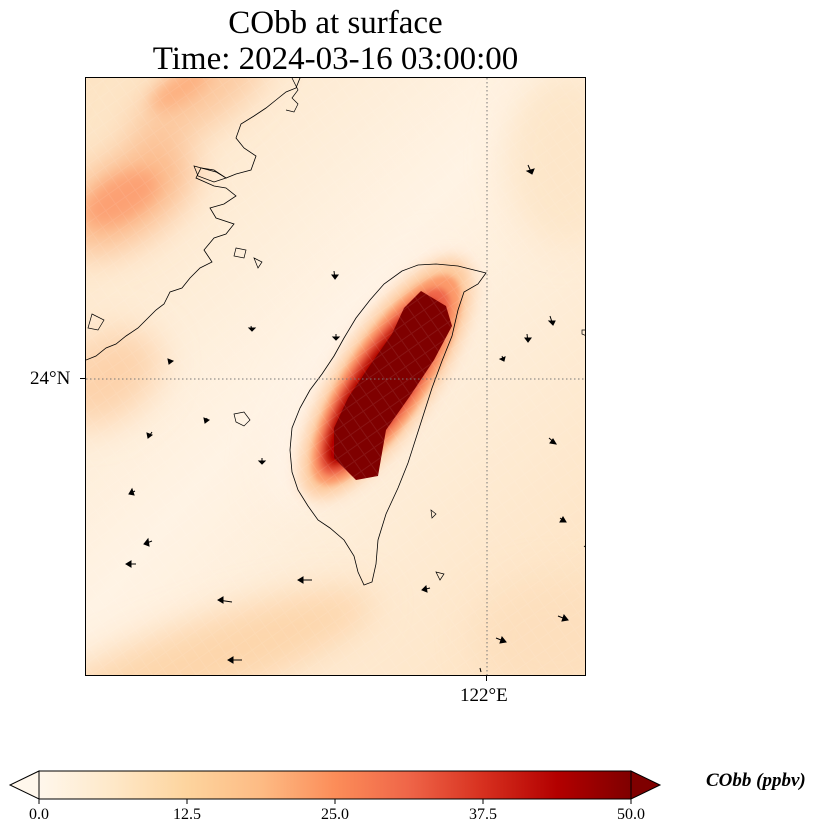  Describe the element at coordinates (484, 695) in the screenshot. I see `lon-tick-label: 122°E` at that location.